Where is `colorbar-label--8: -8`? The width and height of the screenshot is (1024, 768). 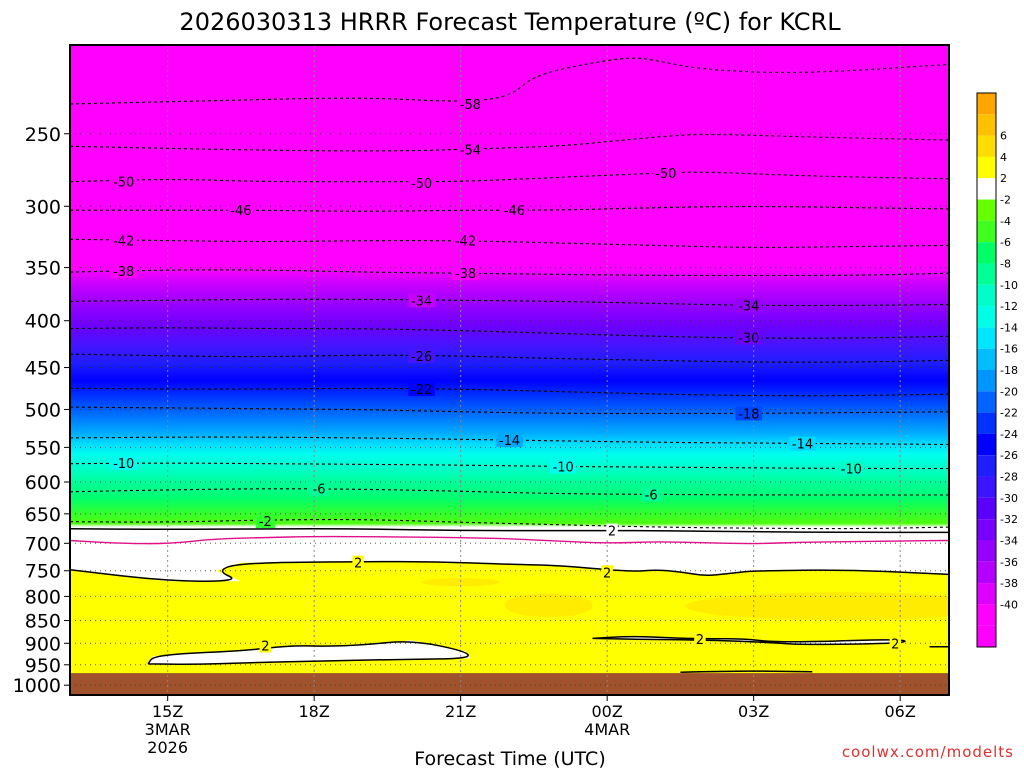 colorbar-label--8: -8 is located at coordinates (1005, 263).